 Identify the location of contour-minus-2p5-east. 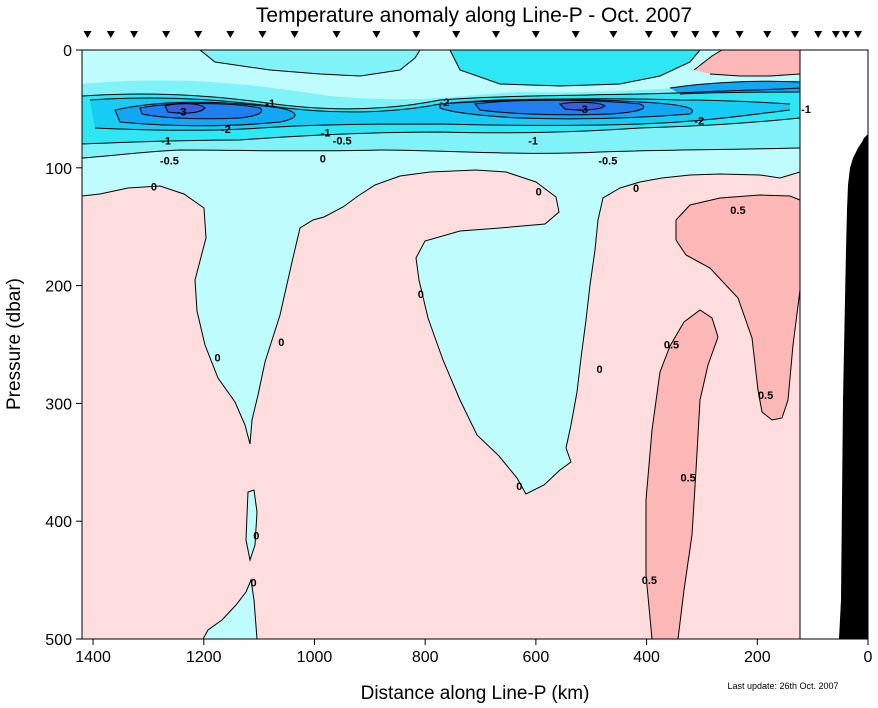
(559, 107).